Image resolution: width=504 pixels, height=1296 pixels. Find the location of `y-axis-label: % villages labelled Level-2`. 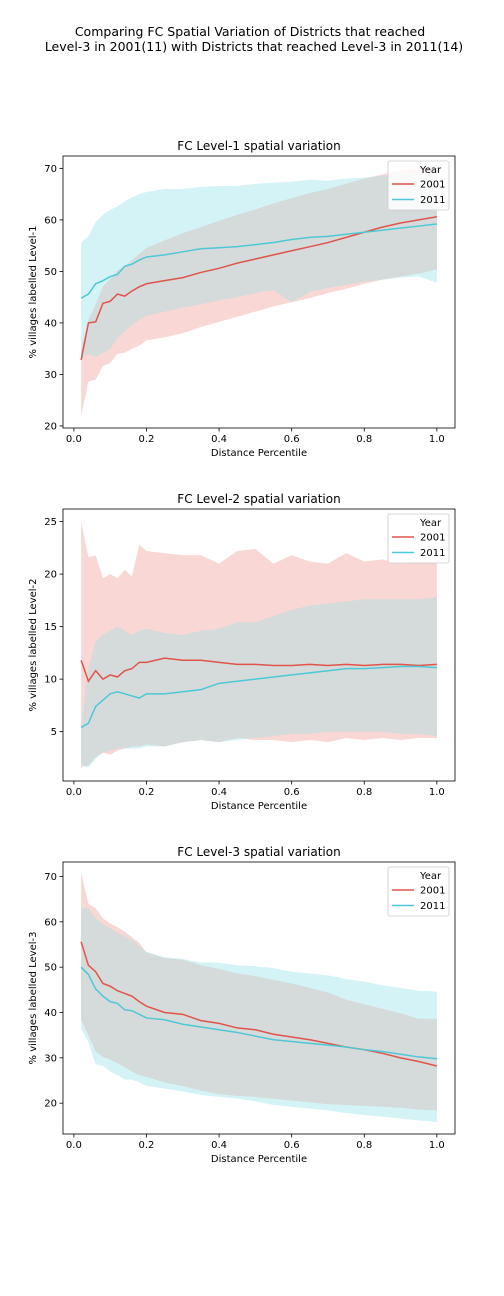

y-axis-label: % villages labelled Level-2 is located at coordinates (33, 645).